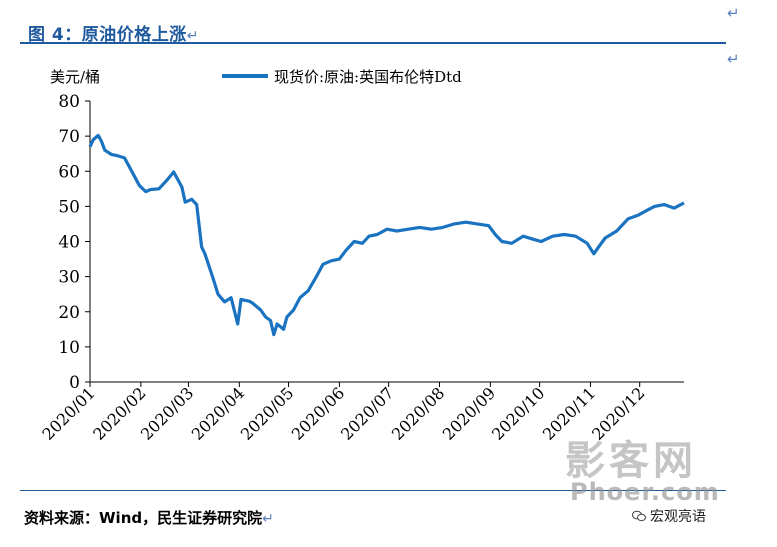 The image size is (777, 547). What do you see at coordinates (645, 492) in the screenshot?
I see `watermark-site: Phoer.com` at bounding box center [645, 492].